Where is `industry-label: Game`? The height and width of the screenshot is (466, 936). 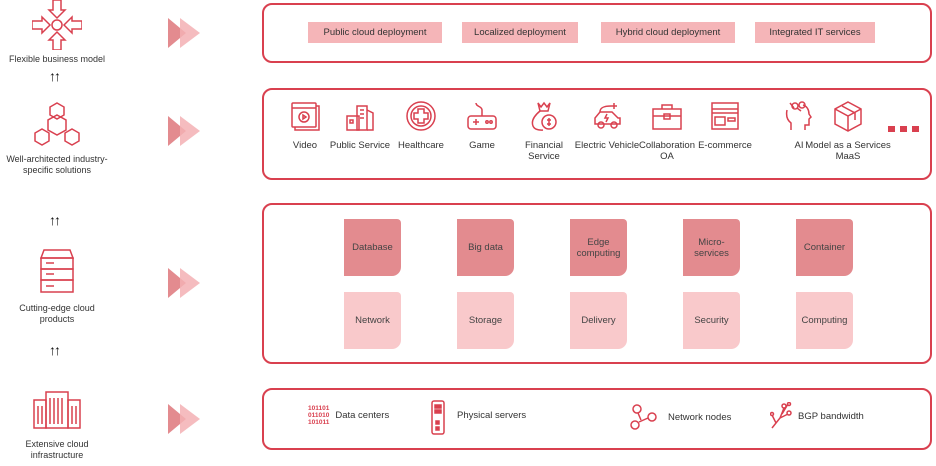
industry-label: Game is located at coordinates (482, 145).